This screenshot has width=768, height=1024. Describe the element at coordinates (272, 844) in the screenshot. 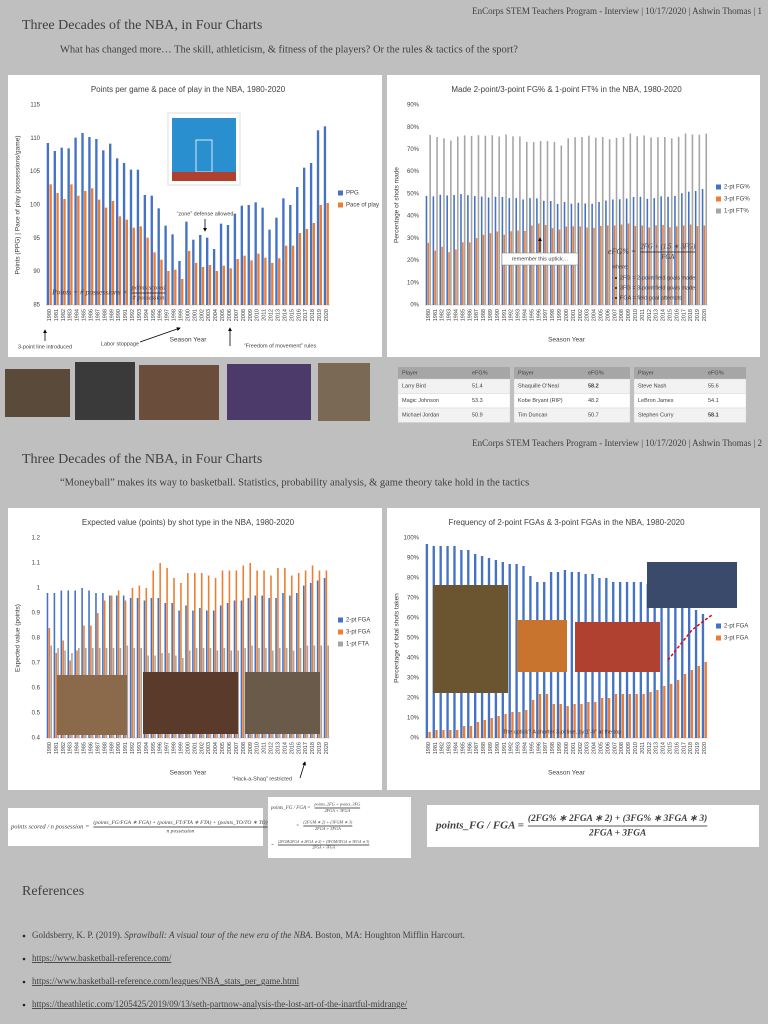

I see `formula-lhs: =` at that location.